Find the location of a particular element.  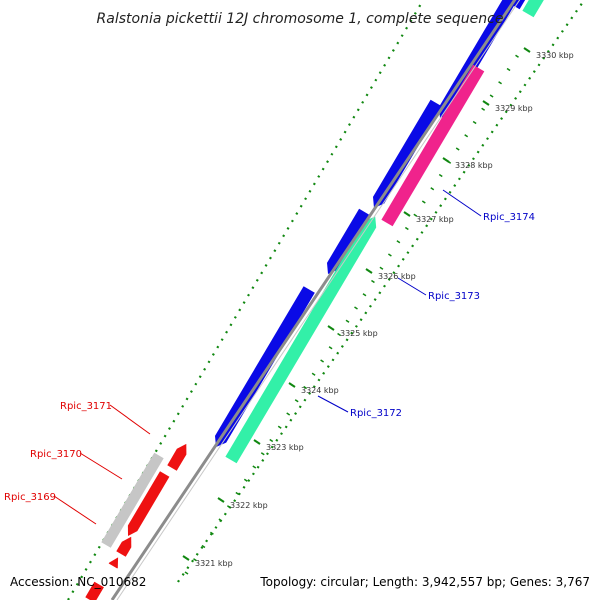

scale-label: 3325 kbp is located at coordinates (359, 333).